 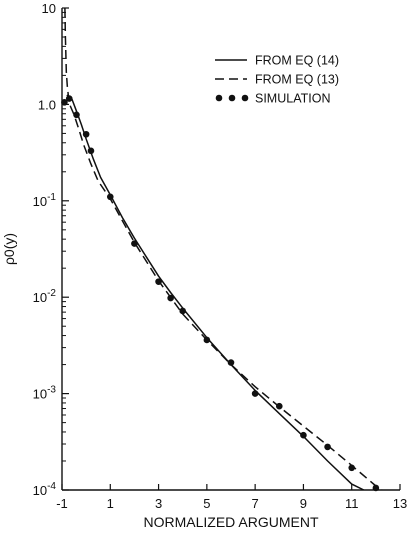 What do you see at coordinates (400, 503) in the screenshot?
I see `x-tick-label: 13` at bounding box center [400, 503].